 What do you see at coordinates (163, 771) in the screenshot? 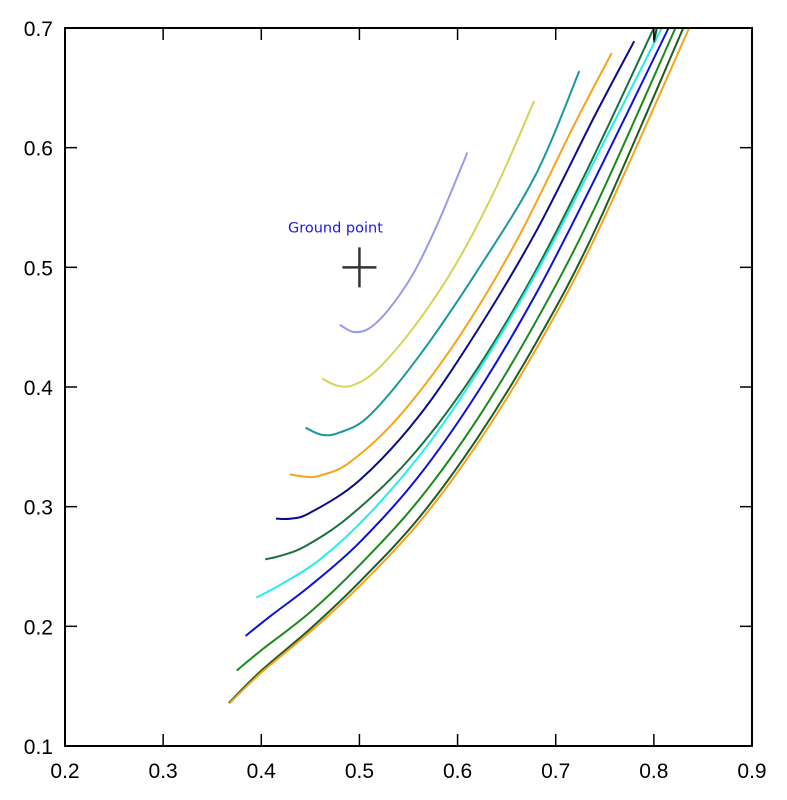
I see `x-tick-label-2: 0.3` at bounding box center [163, 771].